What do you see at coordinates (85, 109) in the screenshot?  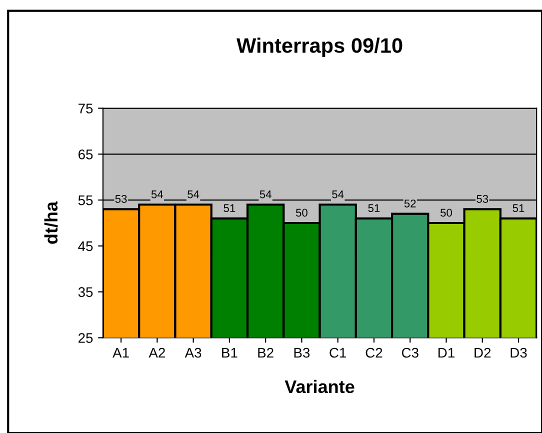 I see `y-tick-label: 75` at bounding box center [85, 109].